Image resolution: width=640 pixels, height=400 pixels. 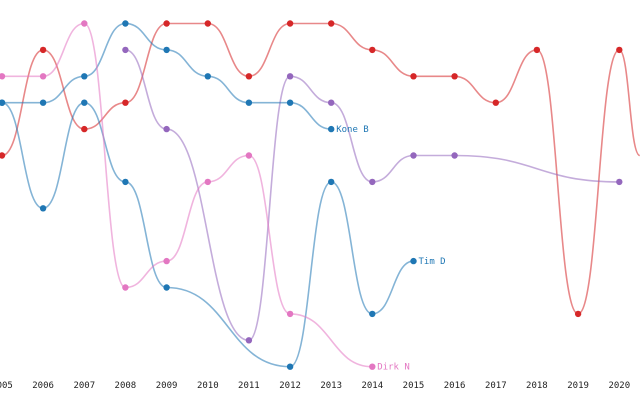 What do you see at coordinates (43, 76) in the screenshot?
I see `data-point-dirk-2006` at bounding box center [43, 76].